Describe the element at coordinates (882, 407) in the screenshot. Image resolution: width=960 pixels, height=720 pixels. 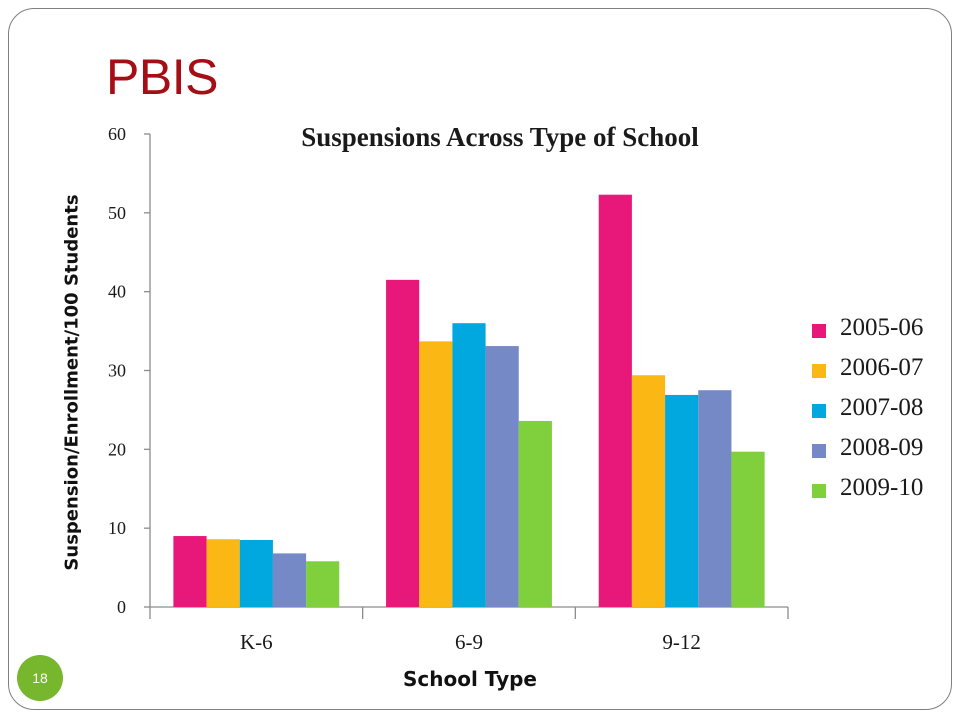
I see `legend-label: 2007-08` at that location.